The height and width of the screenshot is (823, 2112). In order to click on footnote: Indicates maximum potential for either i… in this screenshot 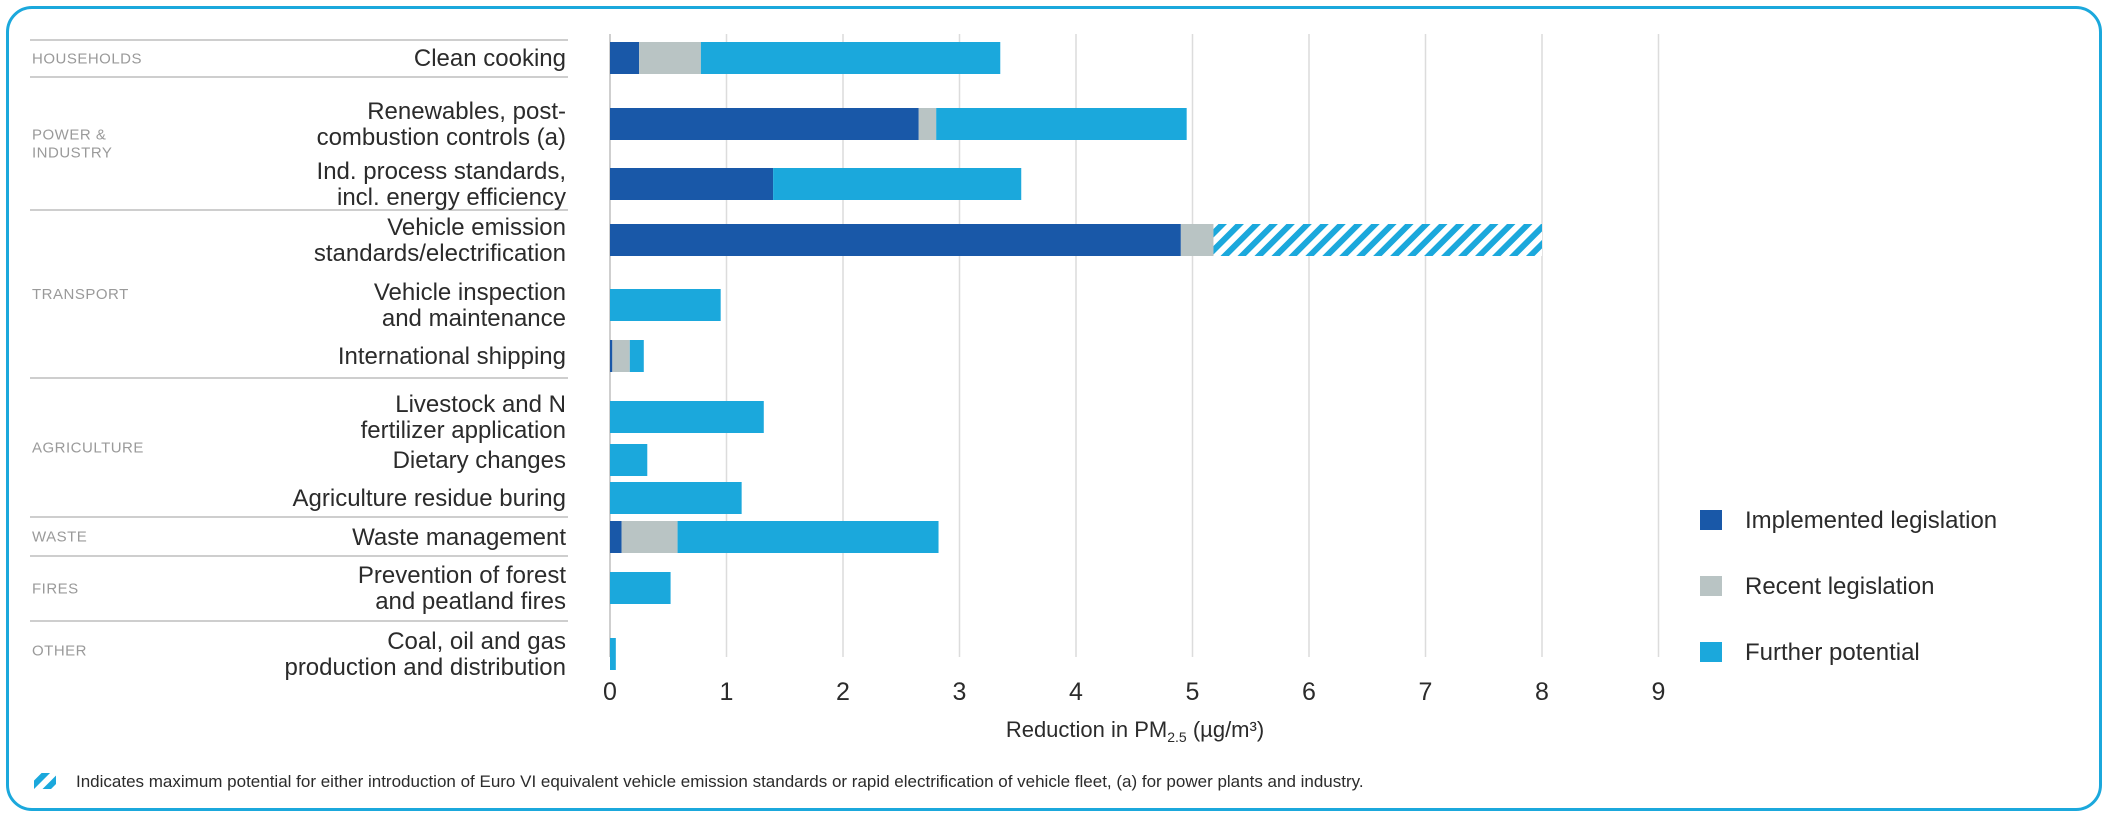, I will do `click(699, 781)`.